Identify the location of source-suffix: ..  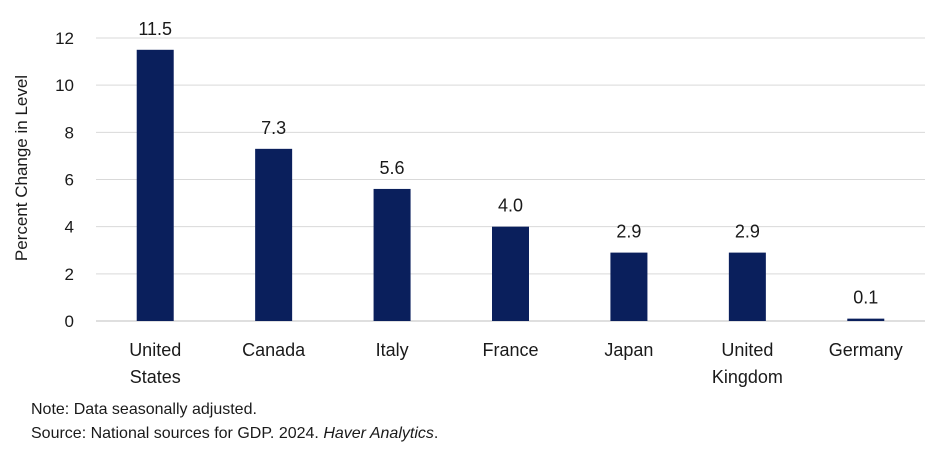
(436, 433).